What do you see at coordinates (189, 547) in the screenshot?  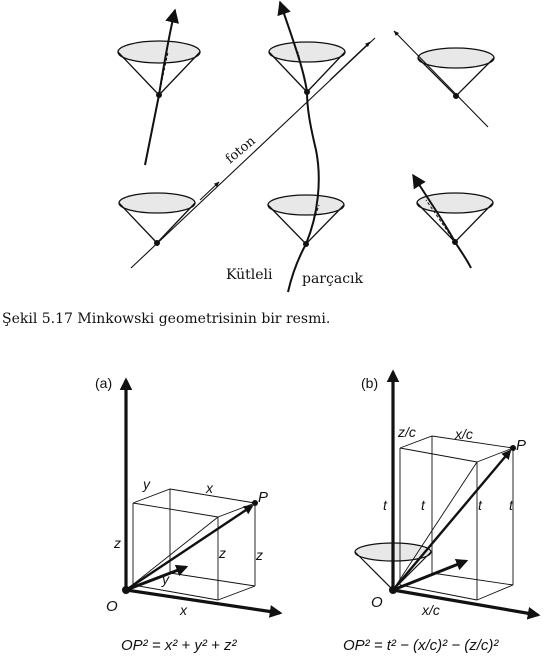 I see `op-vector-a` at bounding box center [189, 547].